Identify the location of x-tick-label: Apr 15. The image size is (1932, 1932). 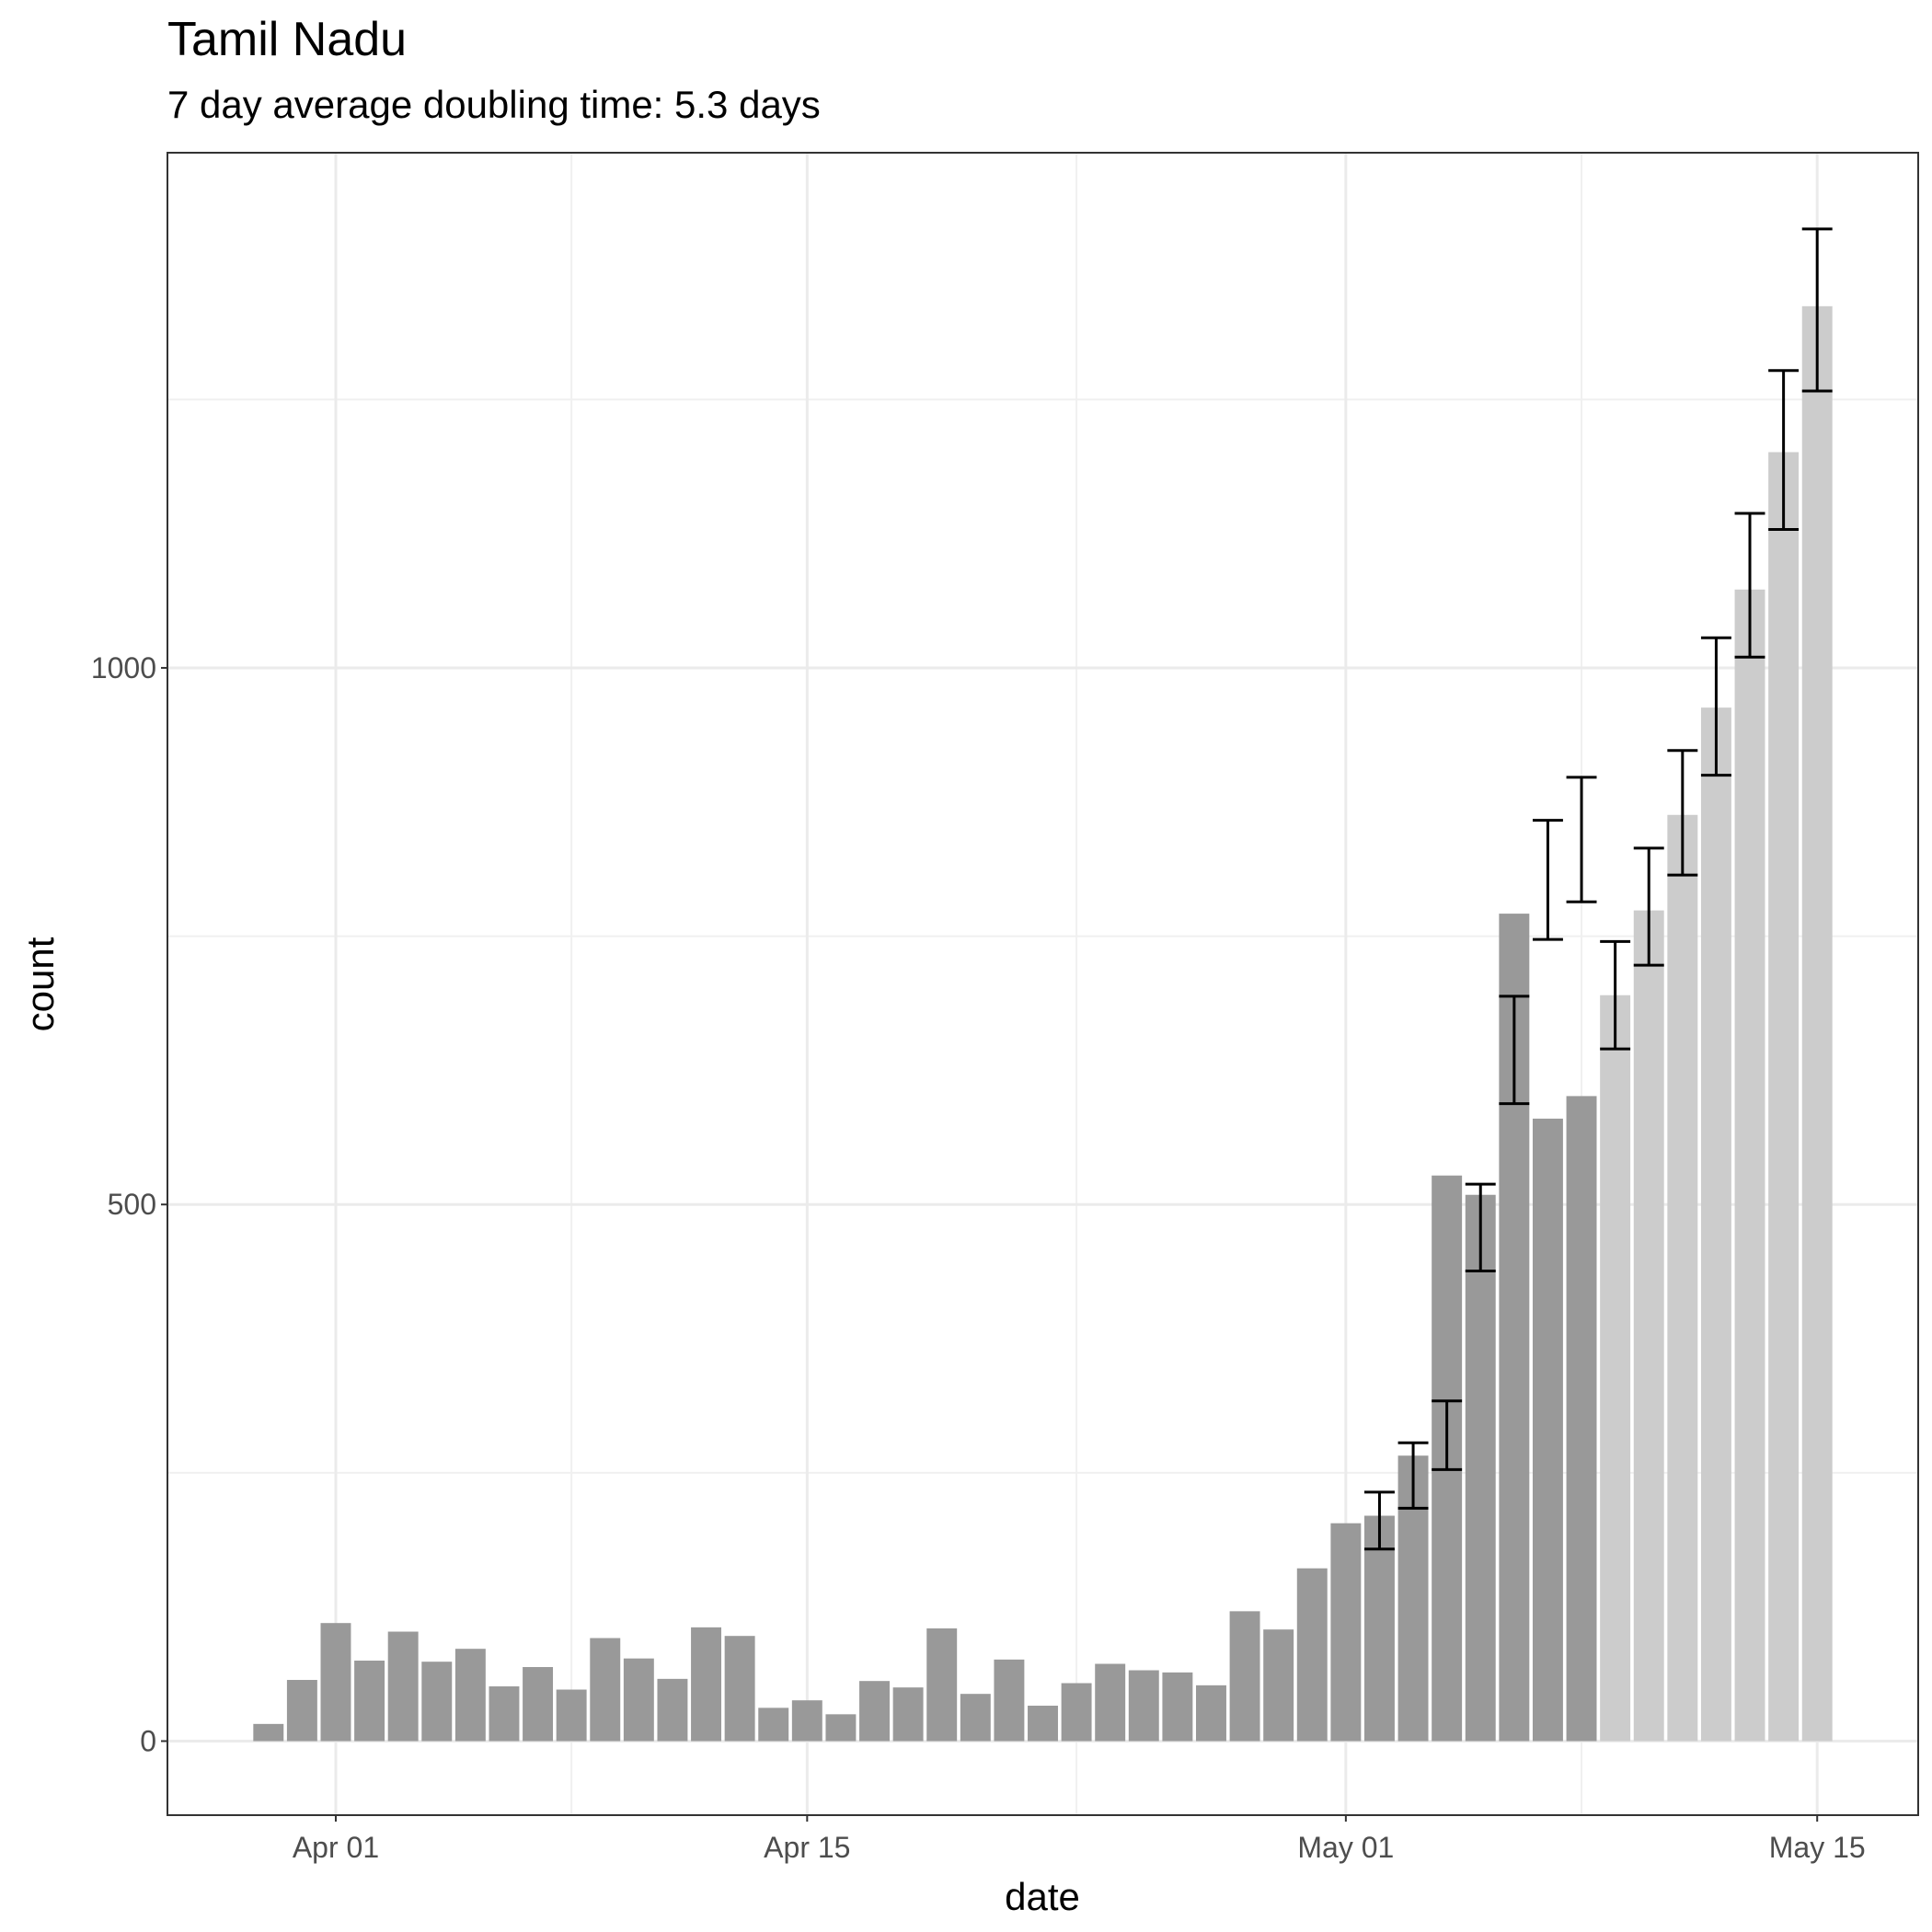
(807, 1847).